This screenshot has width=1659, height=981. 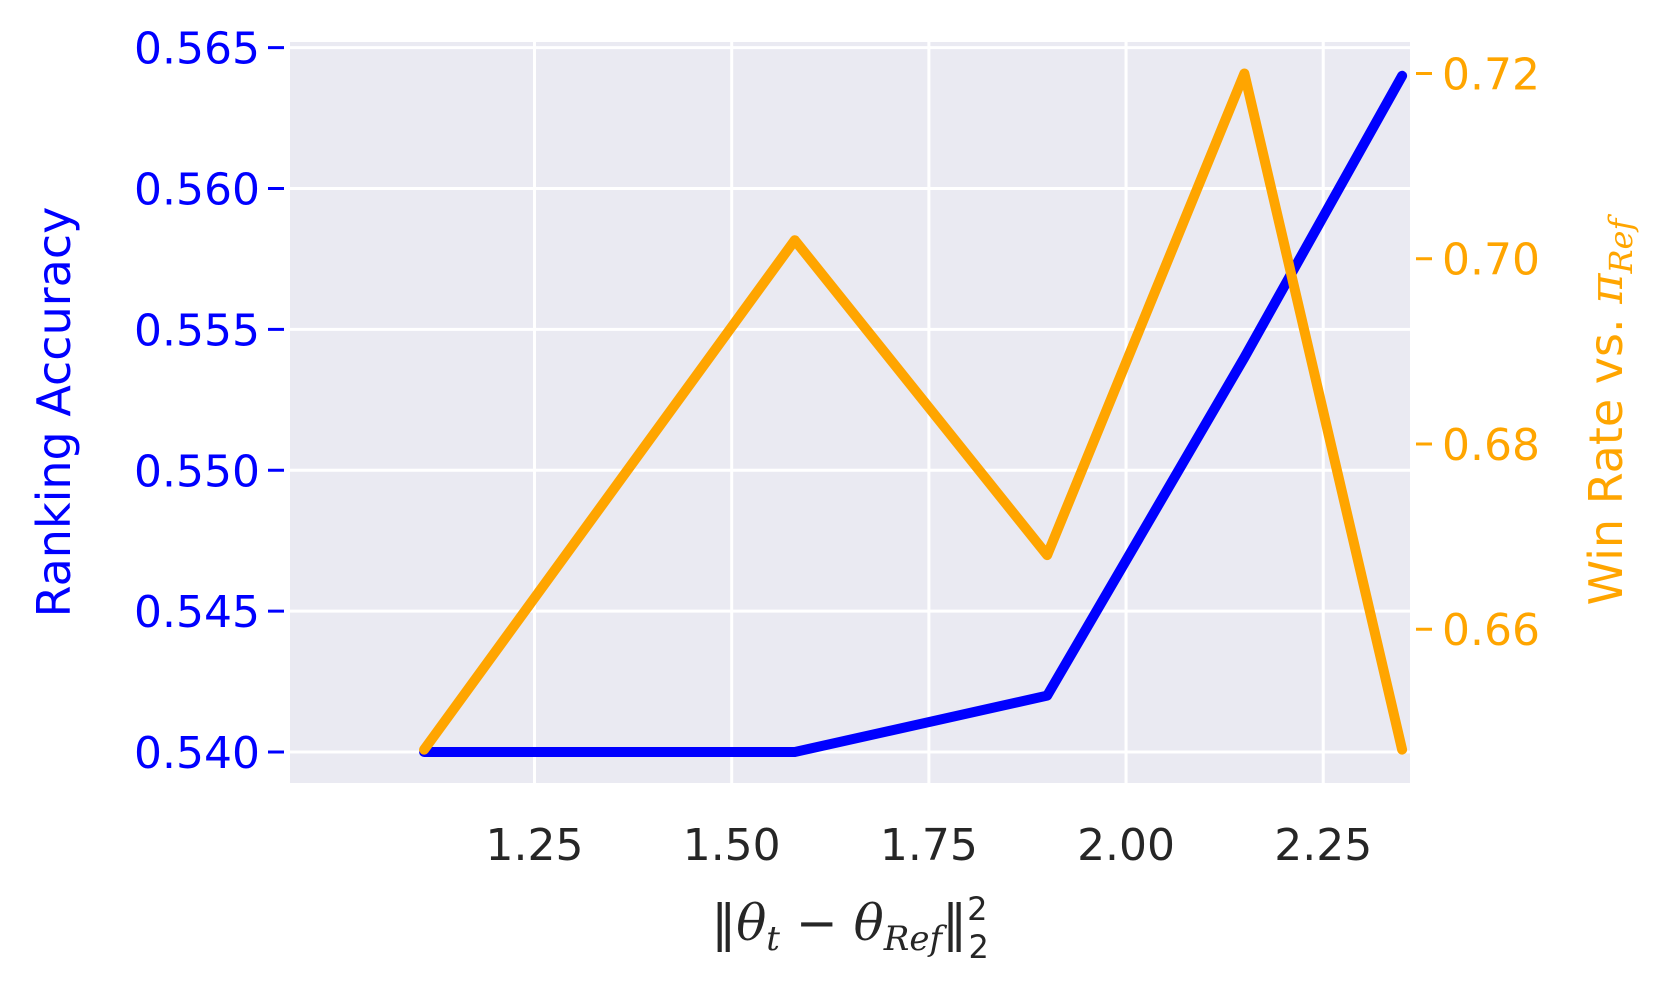 I want to click on y-left-tick-label: 0.565, so click(x=197, y=49).